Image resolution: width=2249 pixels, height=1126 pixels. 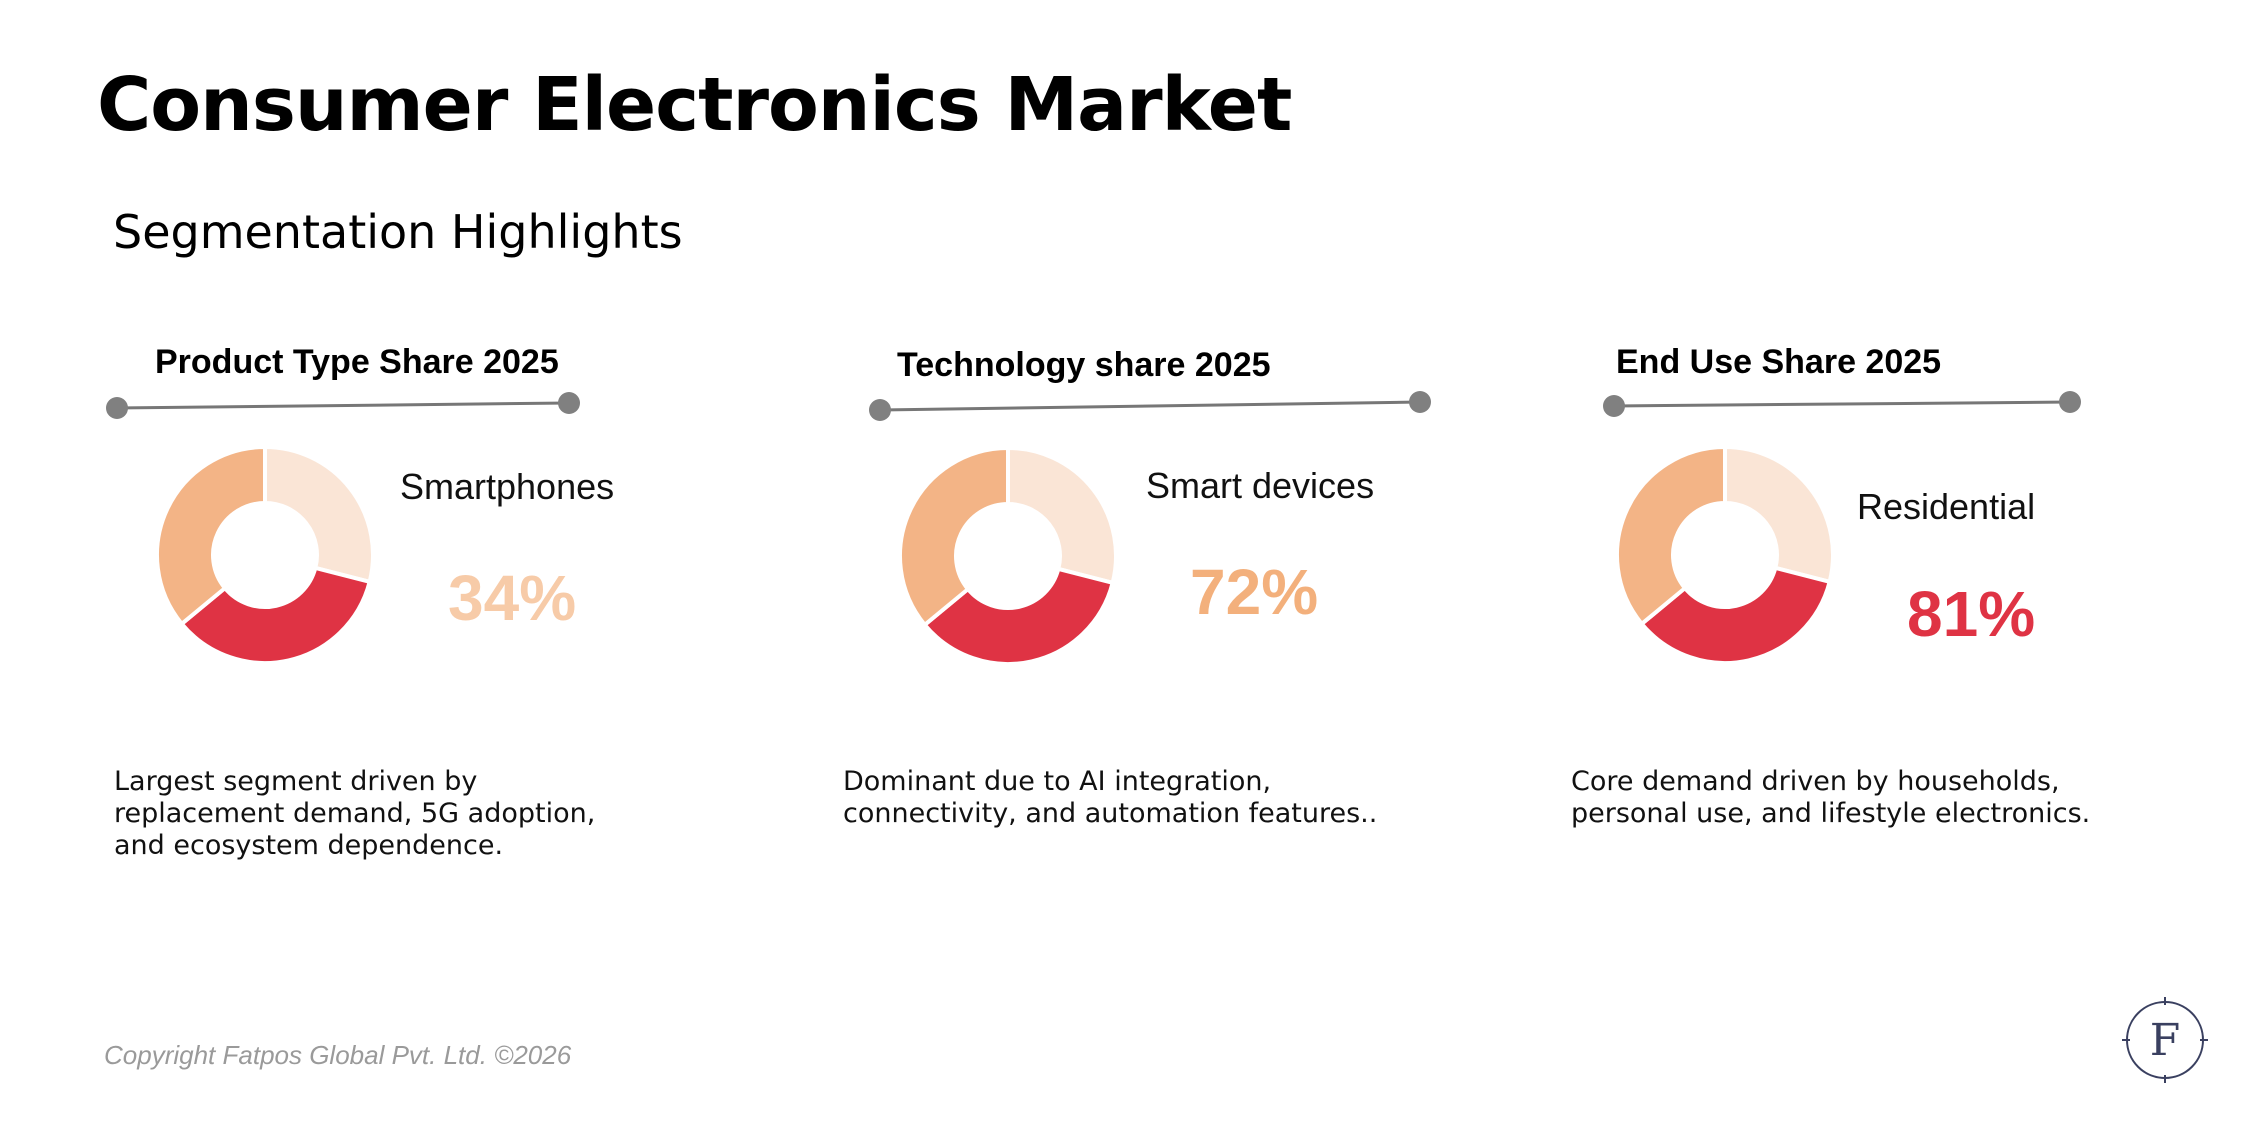 I want to click on segment-label: Residential, so click(x=1946, y=506).